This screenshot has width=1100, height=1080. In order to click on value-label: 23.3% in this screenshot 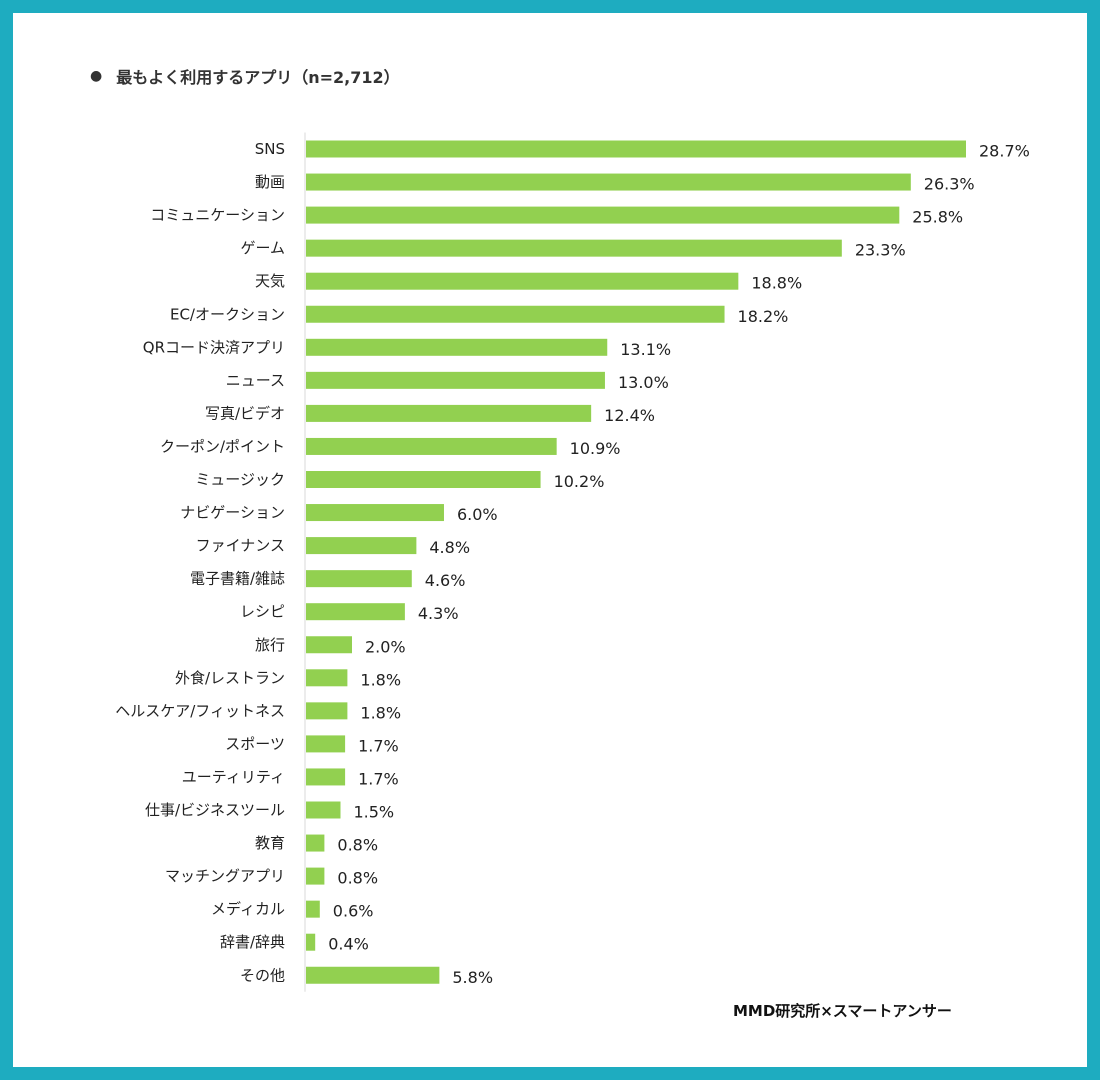, I will do `click(880, 250)`.